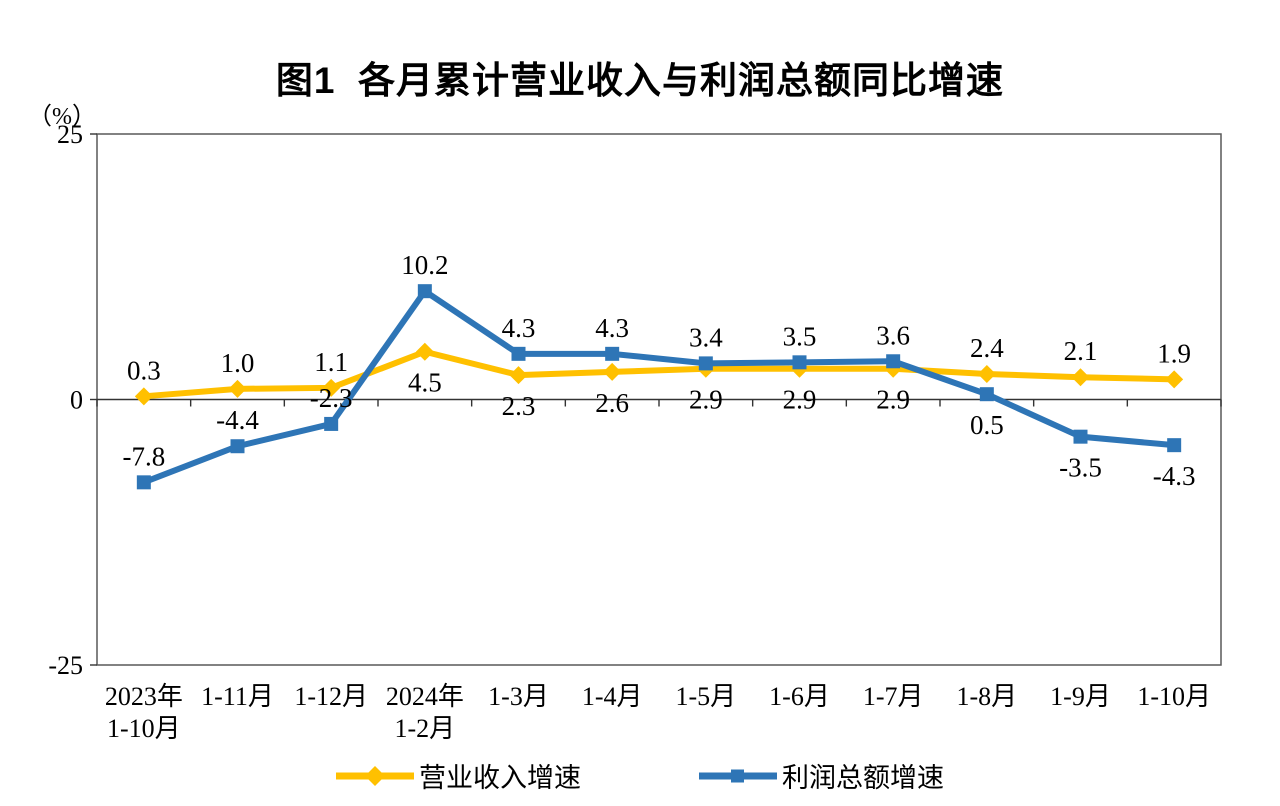  I want to click on svg-text: 0.5, so click(987, 425).